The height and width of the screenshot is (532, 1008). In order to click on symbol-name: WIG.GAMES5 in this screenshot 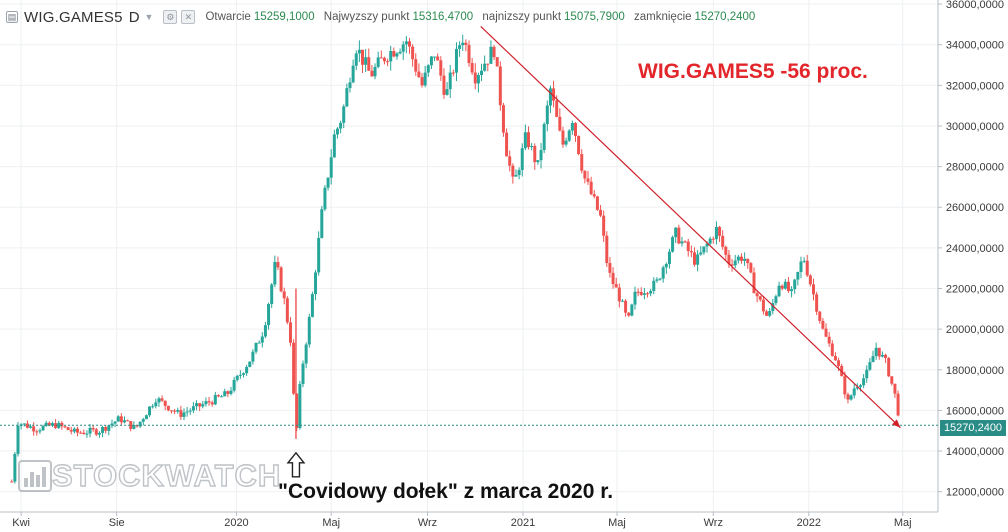, I will do `click(73, 17)`.